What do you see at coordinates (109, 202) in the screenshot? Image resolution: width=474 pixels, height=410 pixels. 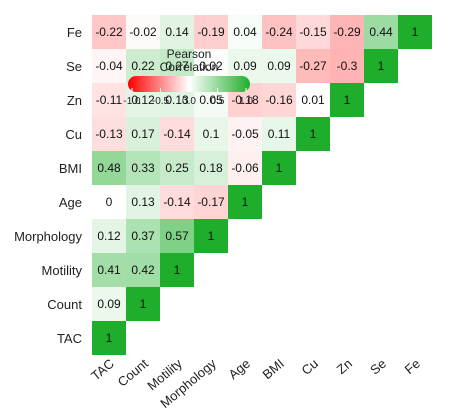 I see `cell-value-label: 0` at bounding box center [109, 202].